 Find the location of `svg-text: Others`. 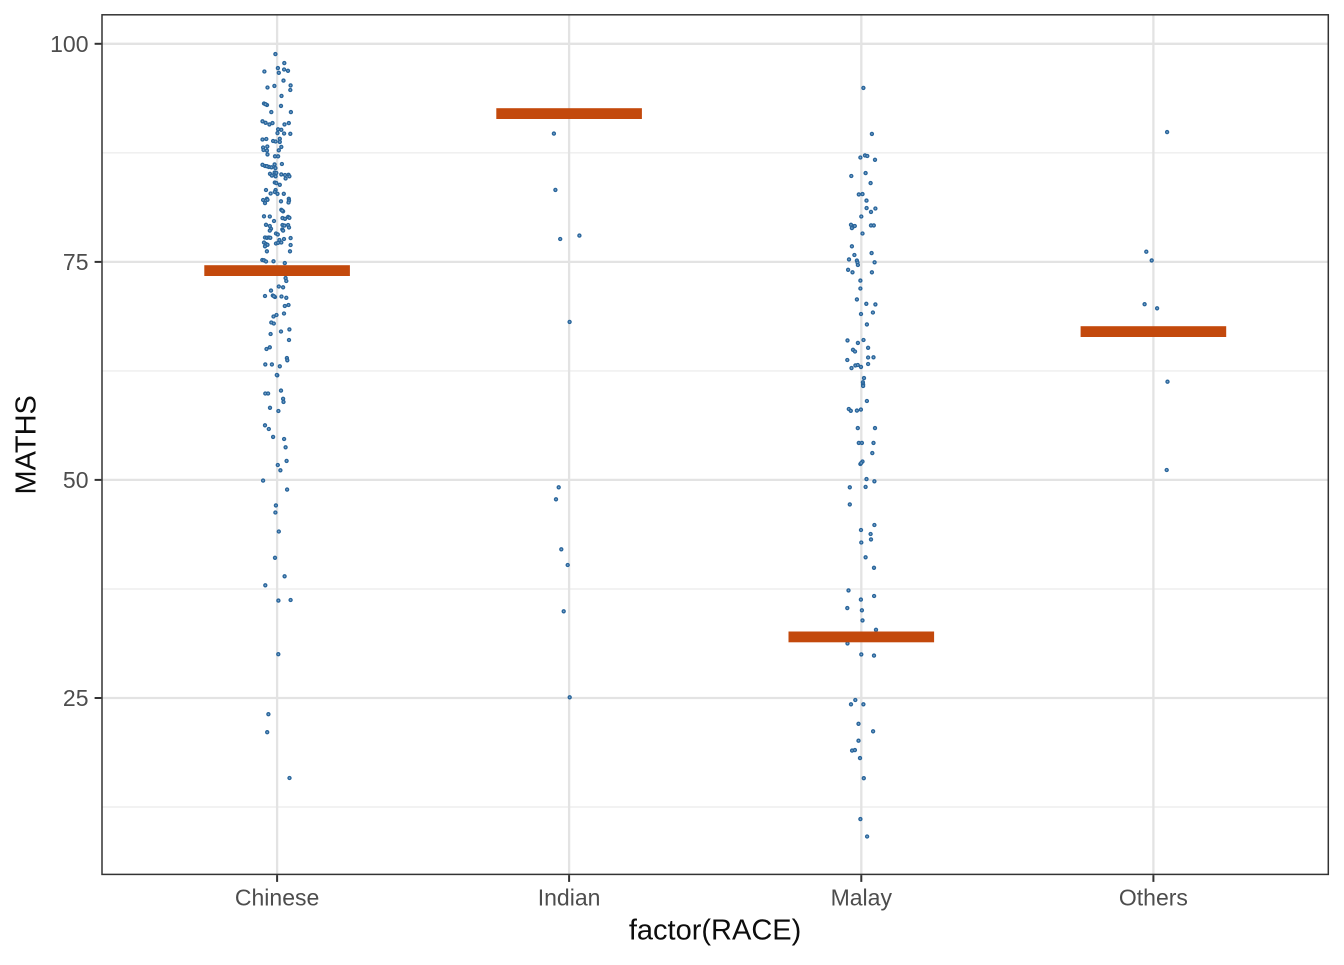

svg-text: Others is located at coordinates (1153, 898).